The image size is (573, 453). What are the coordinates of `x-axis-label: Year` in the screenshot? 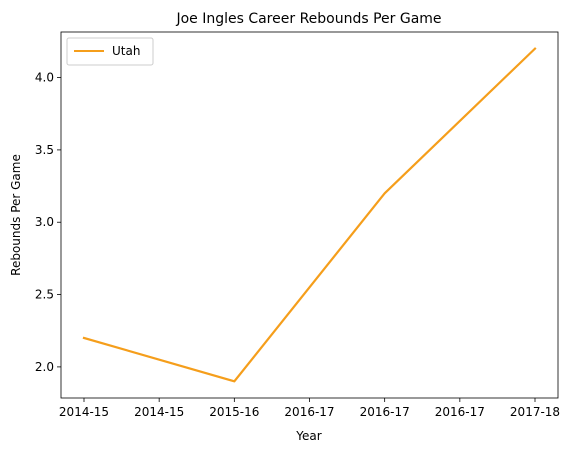 It's located at (308, 436).